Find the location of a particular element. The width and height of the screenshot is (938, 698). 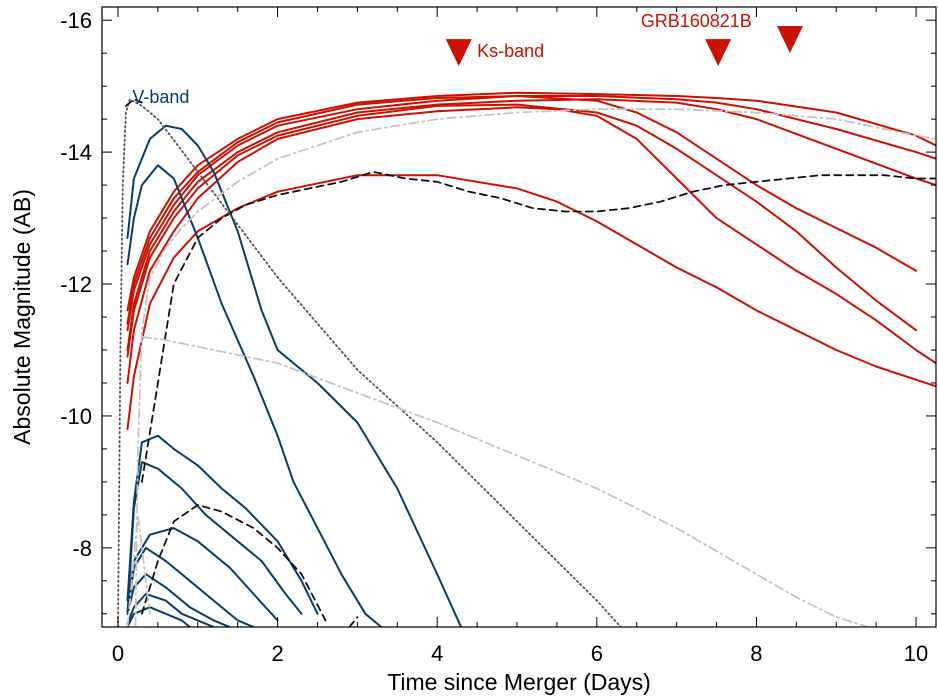

marker-layer is located at coordinates (624, 46).